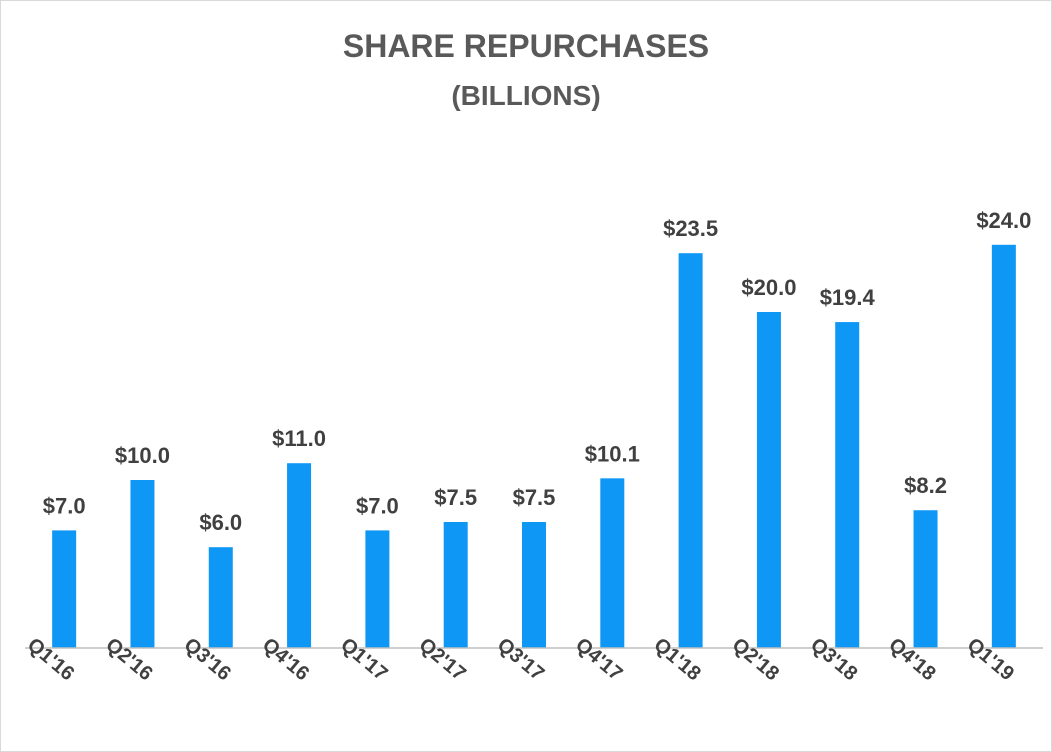  What do you see at coordinates (768, 287) in the screenshot?
I see `data-label: $20.0` at bounding box center [768, 287].